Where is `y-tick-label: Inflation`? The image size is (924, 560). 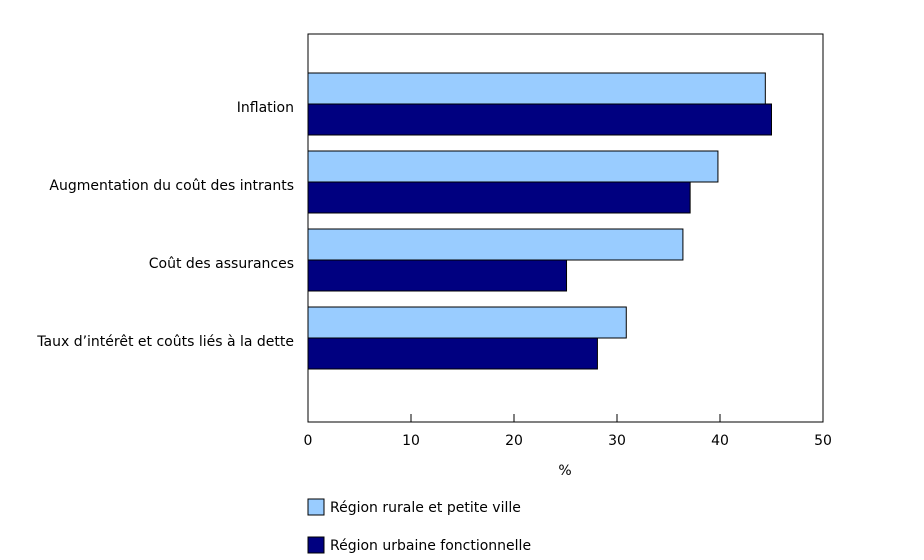 y-tick-label: Inflation is located at coordinates (265, 108).